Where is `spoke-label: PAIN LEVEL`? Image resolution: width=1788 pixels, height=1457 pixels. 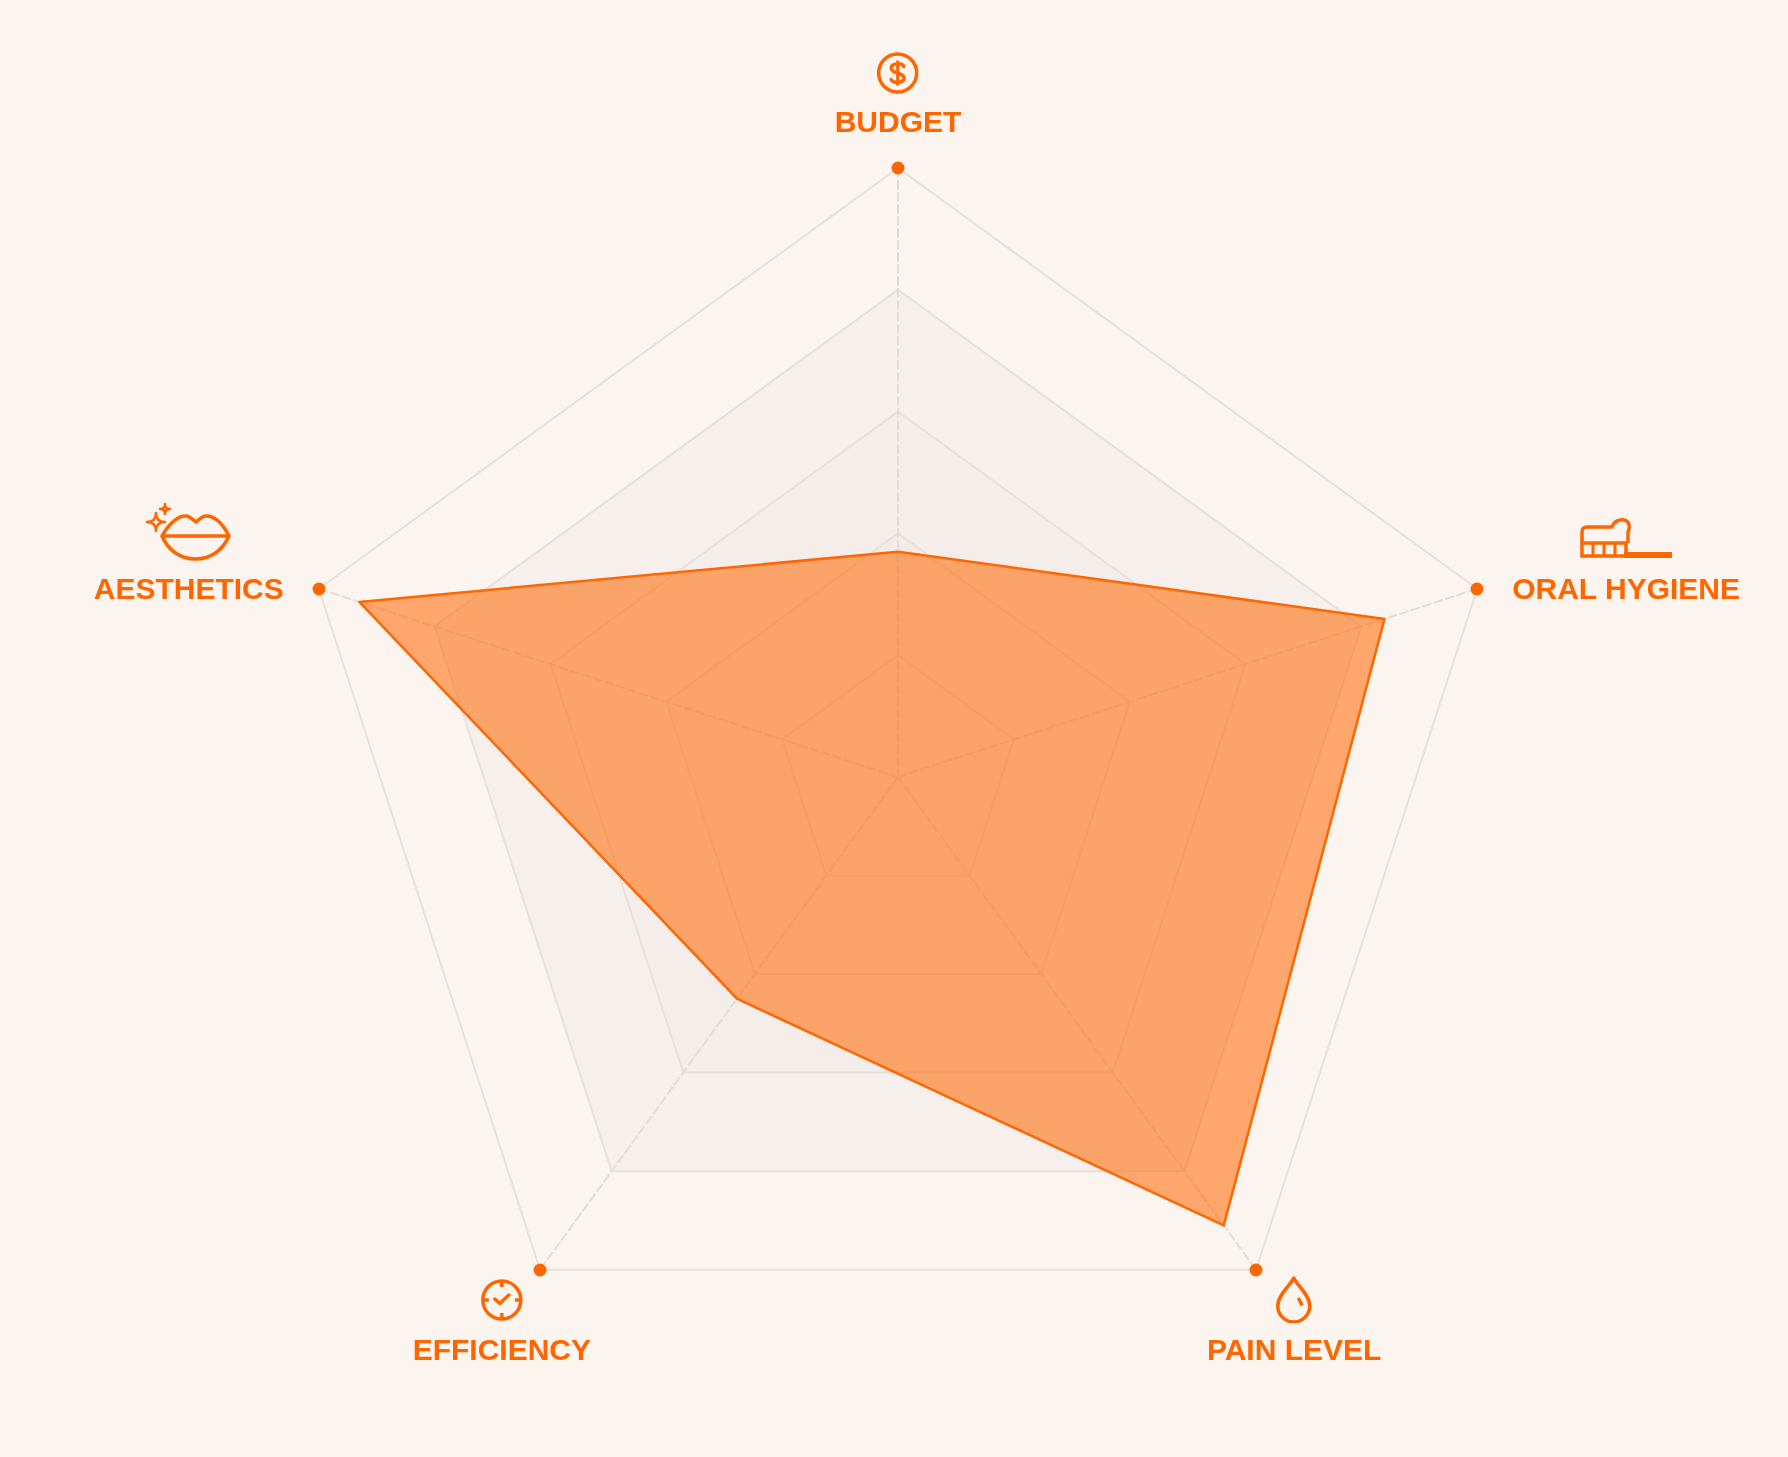
spoke-label: PAIN LEVEL is located at coordinates (1294, 1349).